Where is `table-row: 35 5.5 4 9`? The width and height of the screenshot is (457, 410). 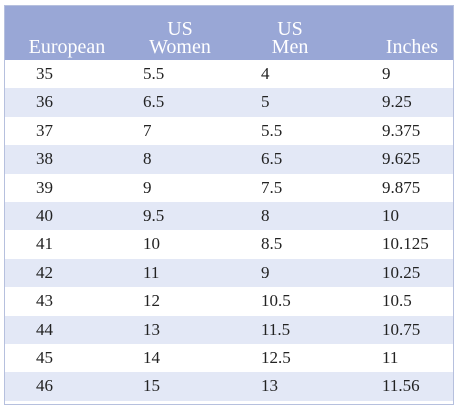 table-row: 35 5.5 4 9 is located at coordinates (229, 74).